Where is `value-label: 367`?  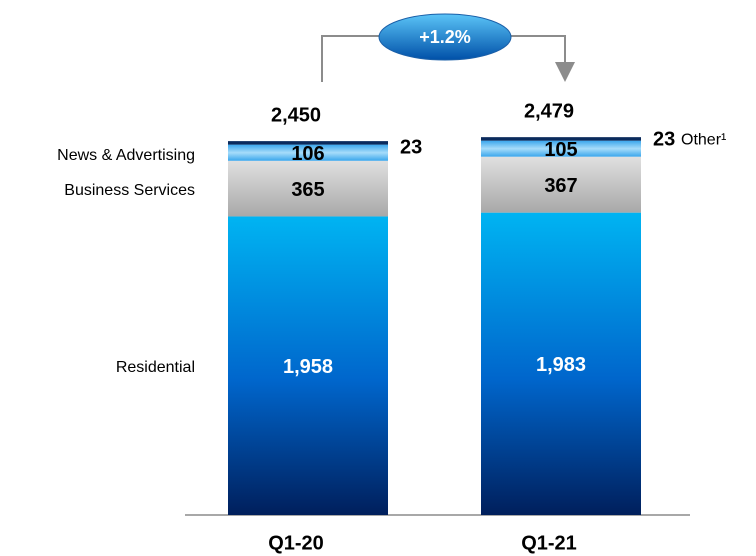
value-label: 367 is located at coordinates (560, 186).